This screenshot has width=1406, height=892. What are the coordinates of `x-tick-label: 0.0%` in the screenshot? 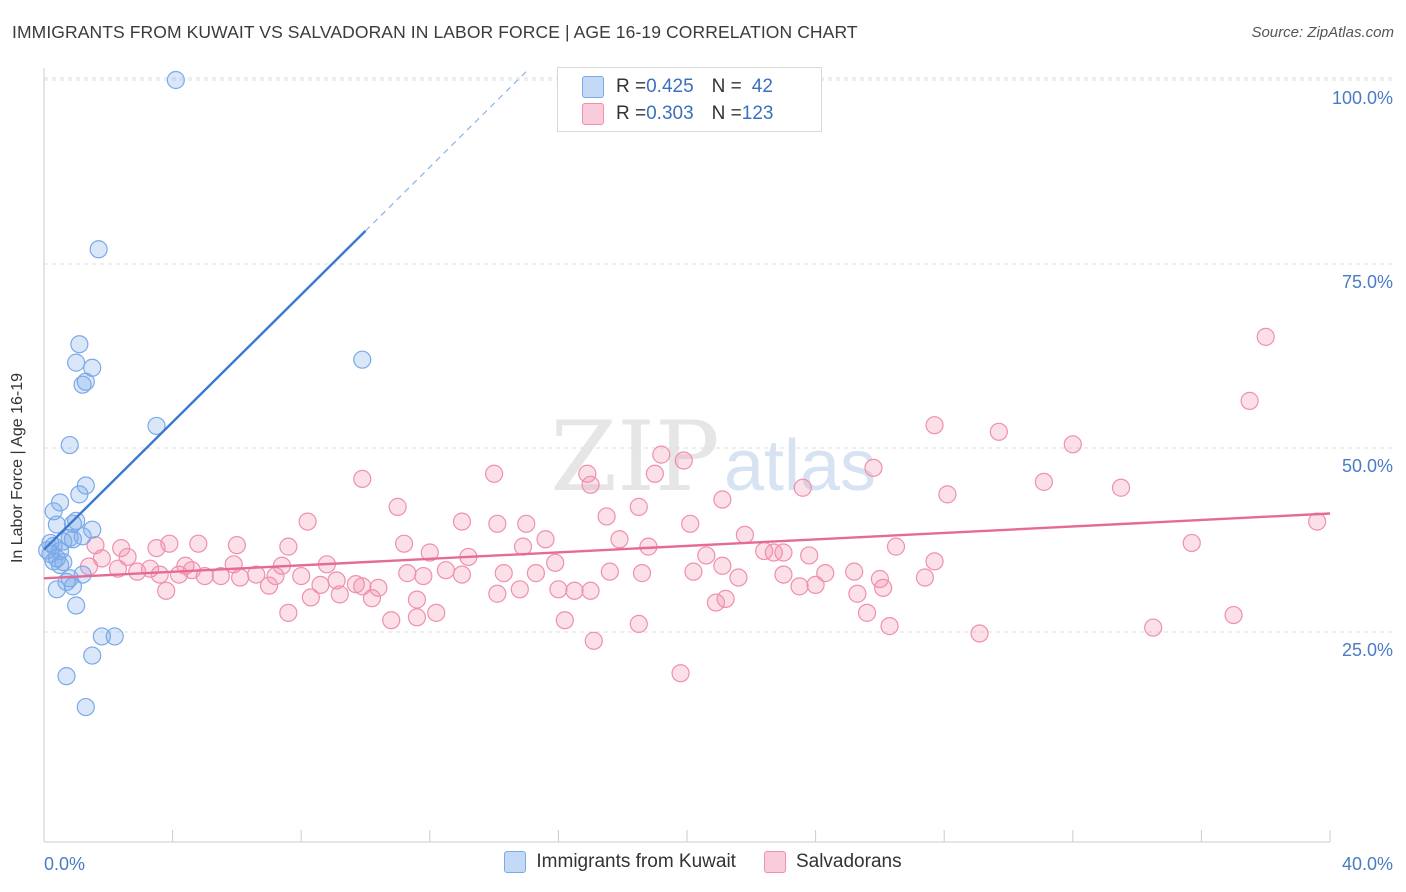 It's located at (64, 864).